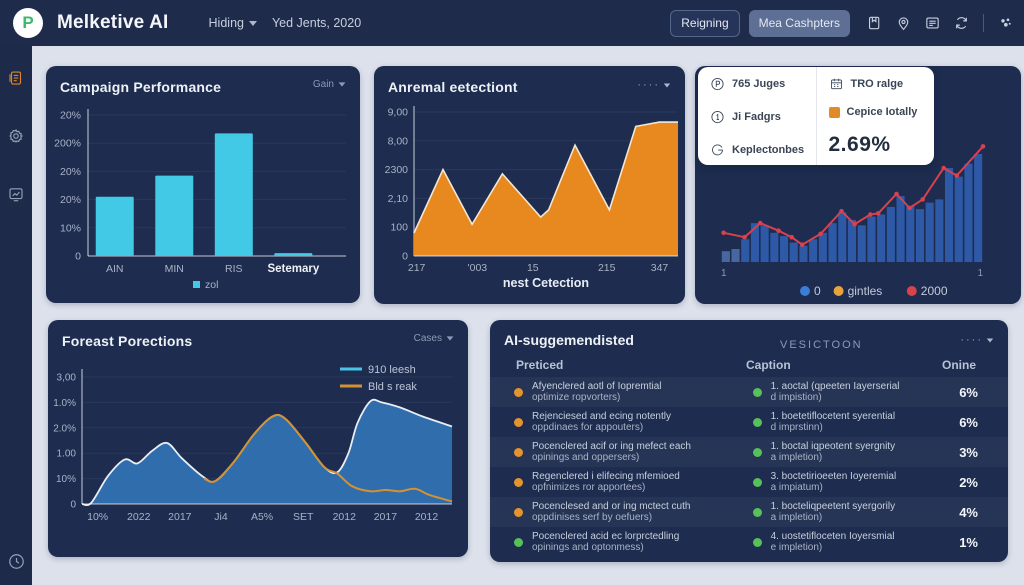  I want to click on x-tick-label: 215, so click(607, 268).